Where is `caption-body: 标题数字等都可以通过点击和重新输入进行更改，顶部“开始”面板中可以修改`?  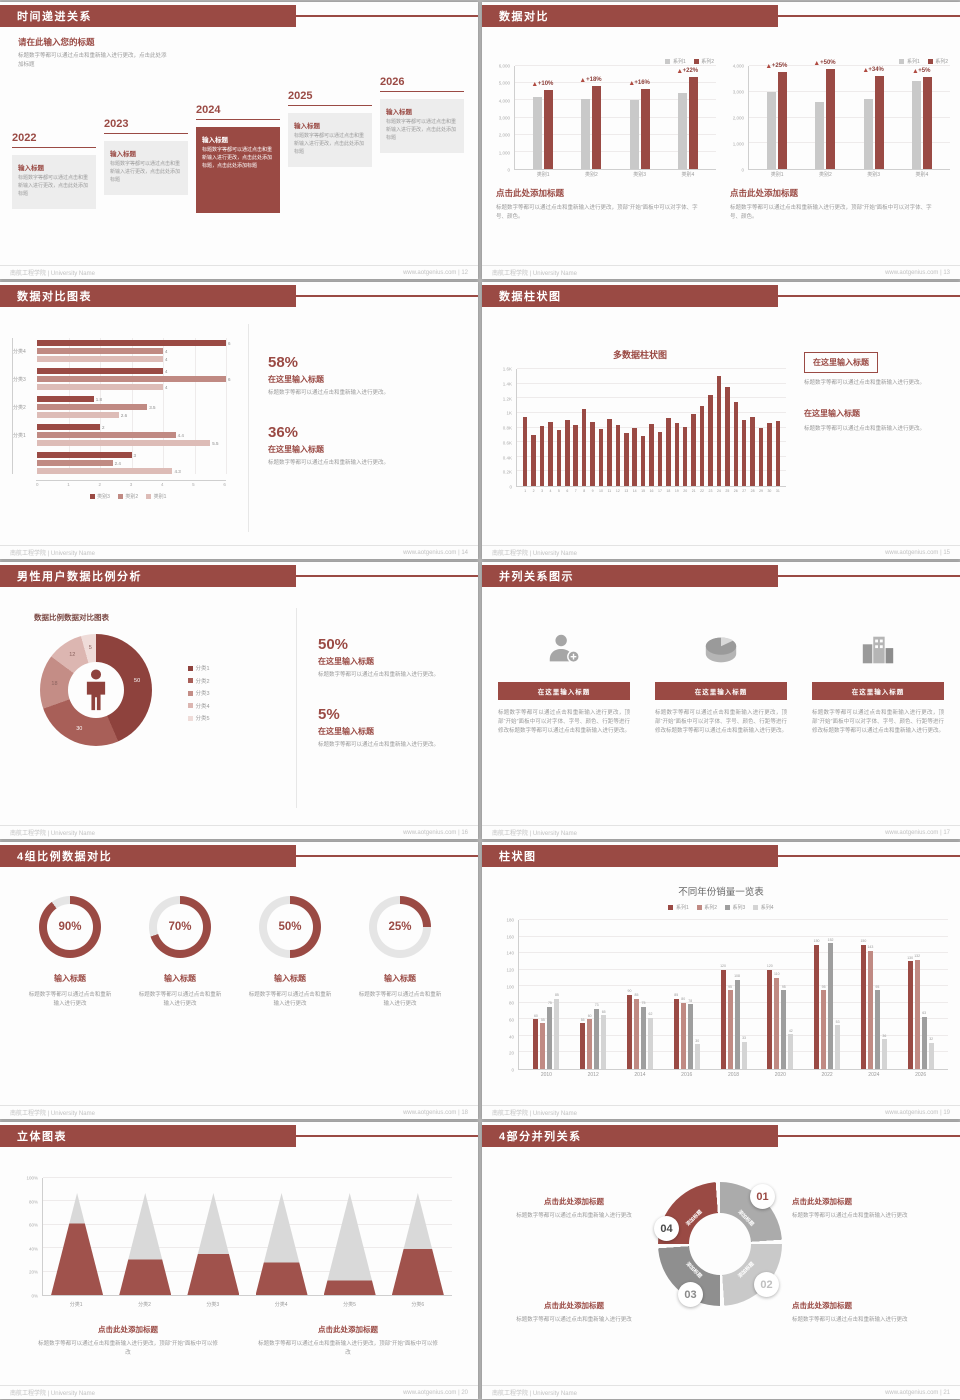
caption-body: 标题数字等都可以通过点击和重新输入进行更改，顶部“开始”面板中可以修改 is located at coordinates (128, 1348).